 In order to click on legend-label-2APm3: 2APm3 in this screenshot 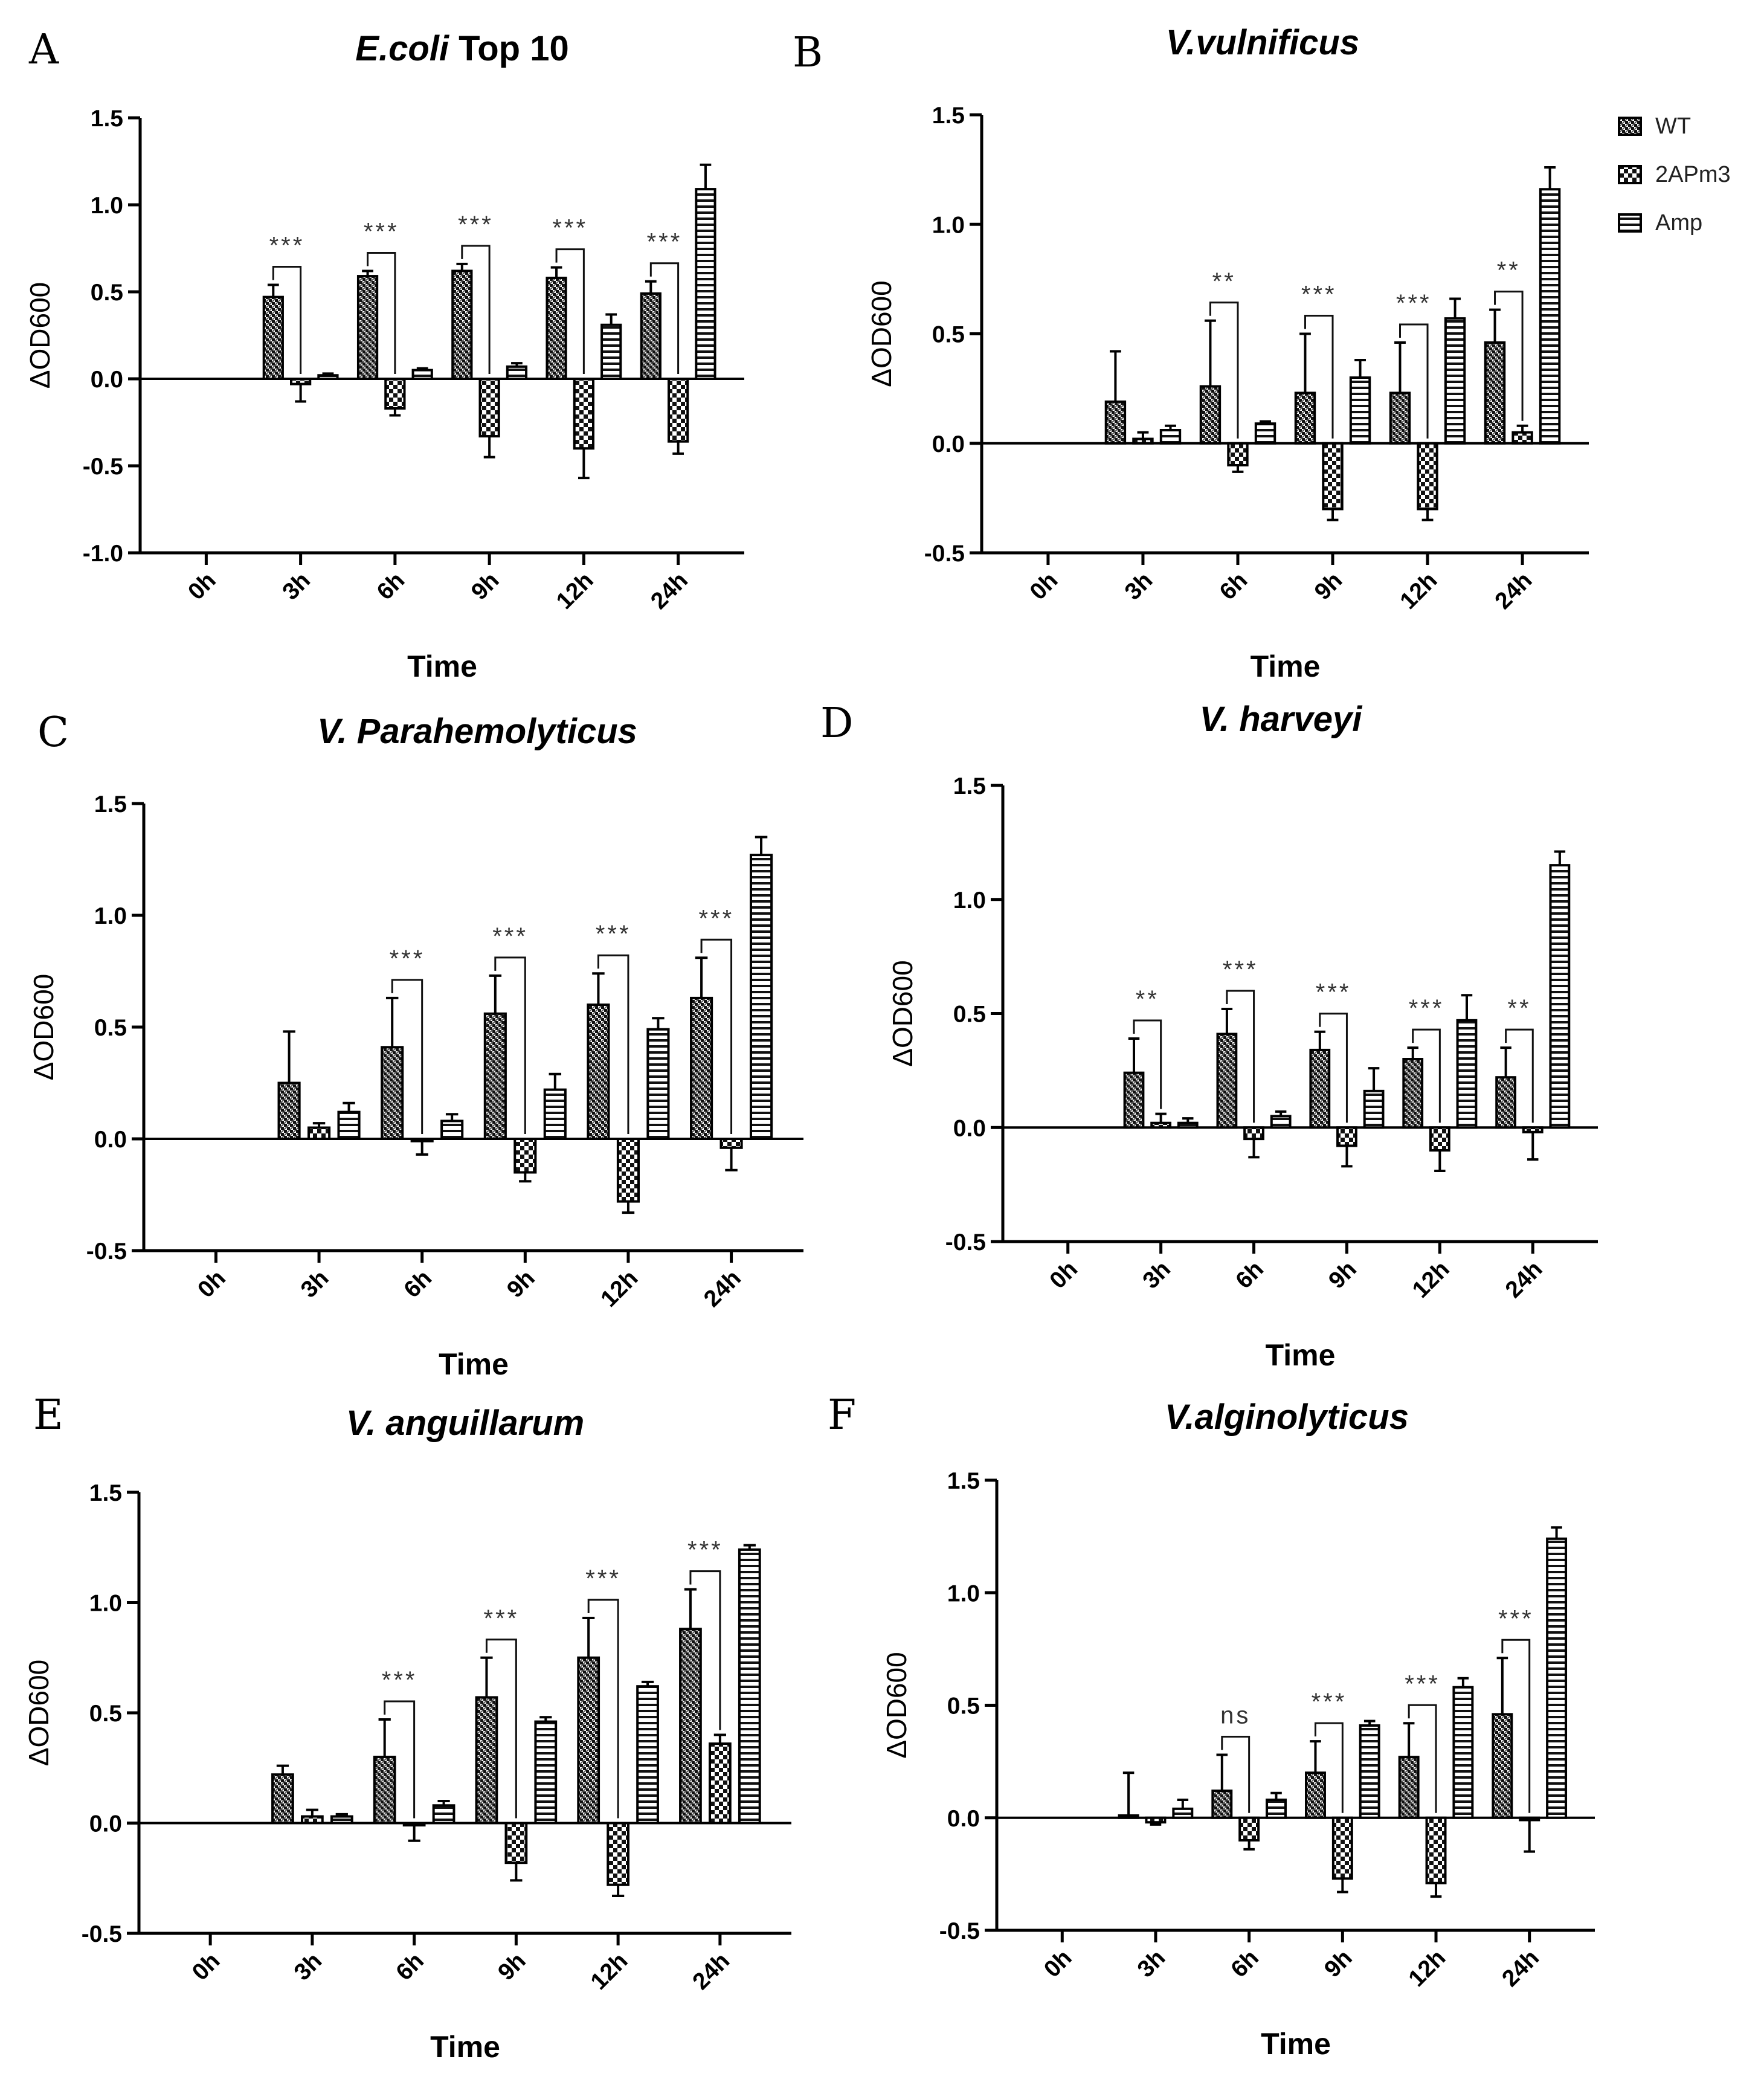, I will do `click(1693, 174)`.